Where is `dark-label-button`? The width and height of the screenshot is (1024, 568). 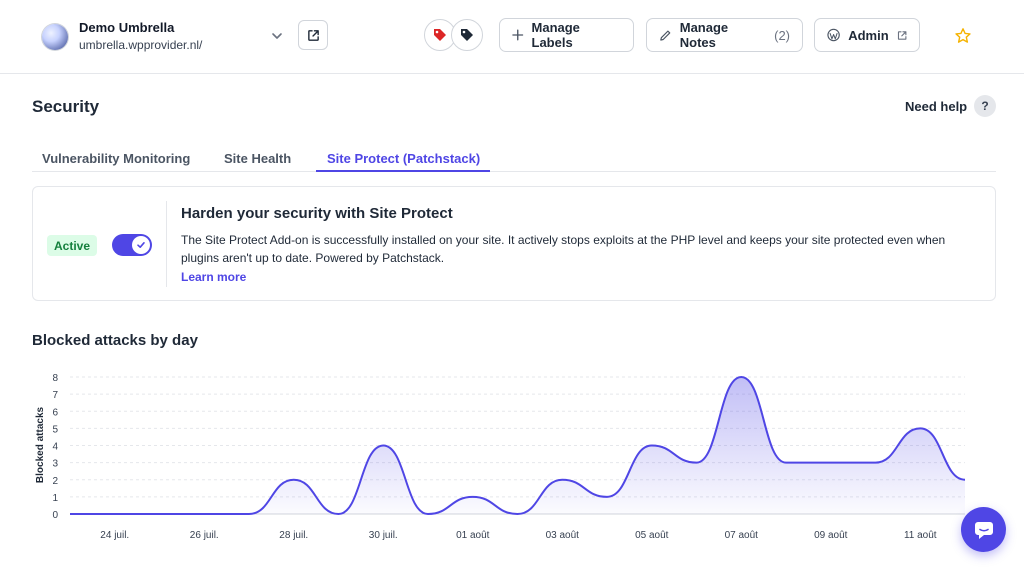 dark-label-button is located at coordinates (467, 35).